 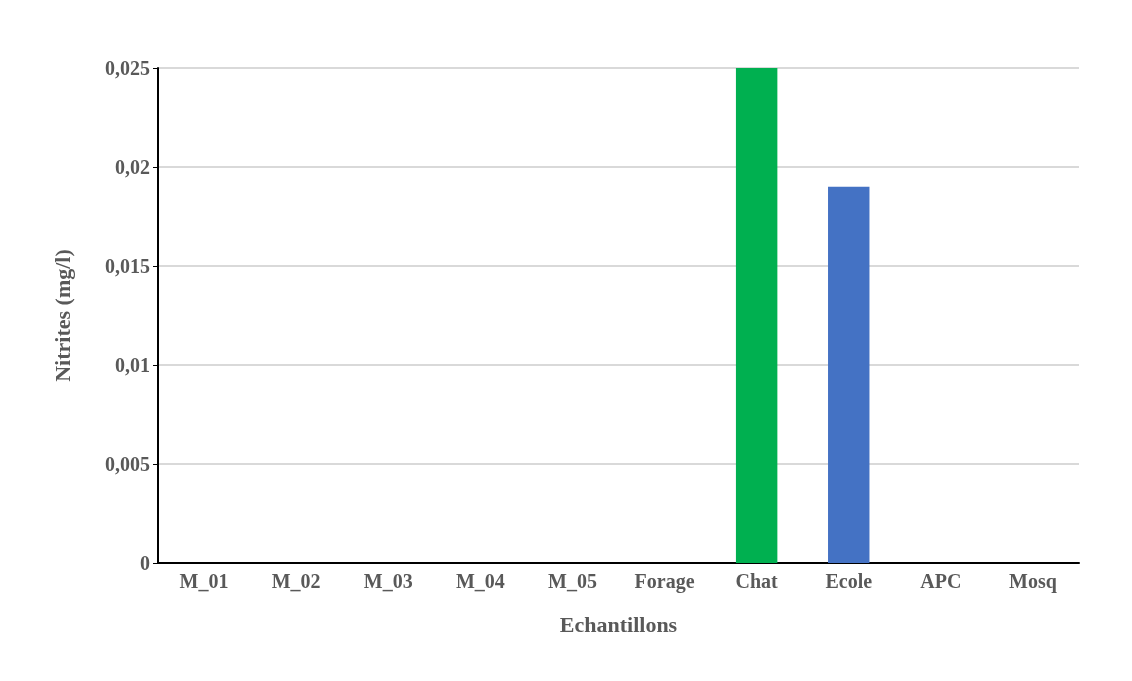 I want to click on x-tick-label: Mosq, so click(x=1033, y=581).